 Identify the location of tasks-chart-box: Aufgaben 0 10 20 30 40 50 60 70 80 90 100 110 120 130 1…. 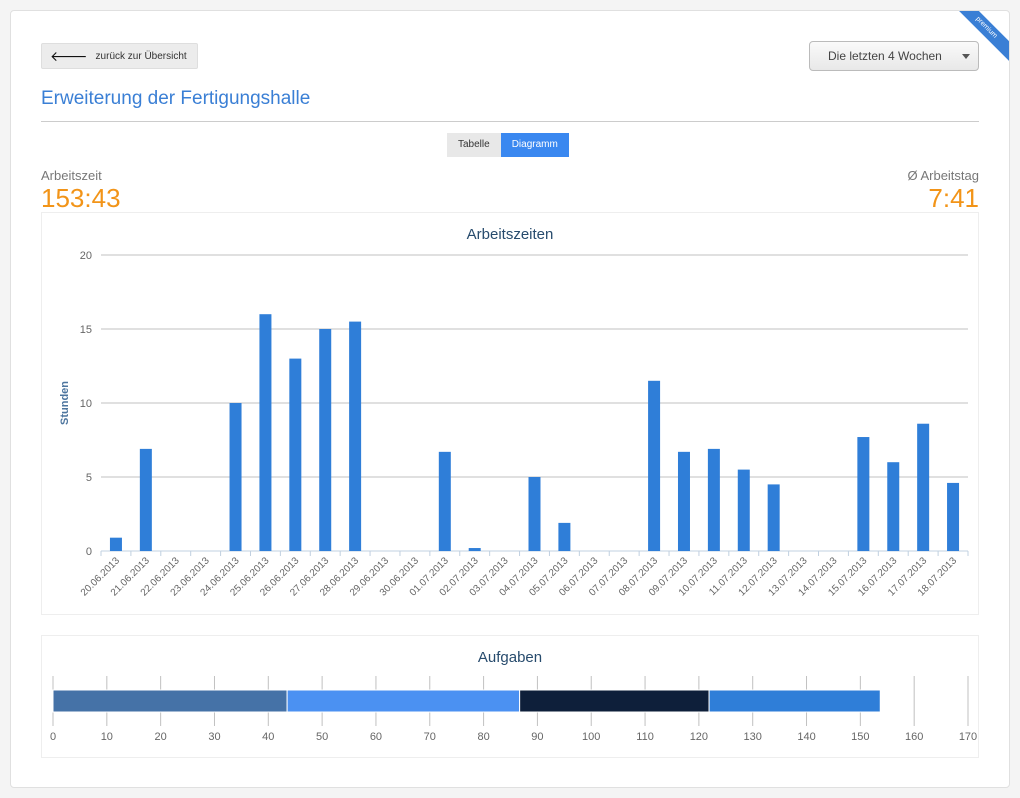
(510, 696).